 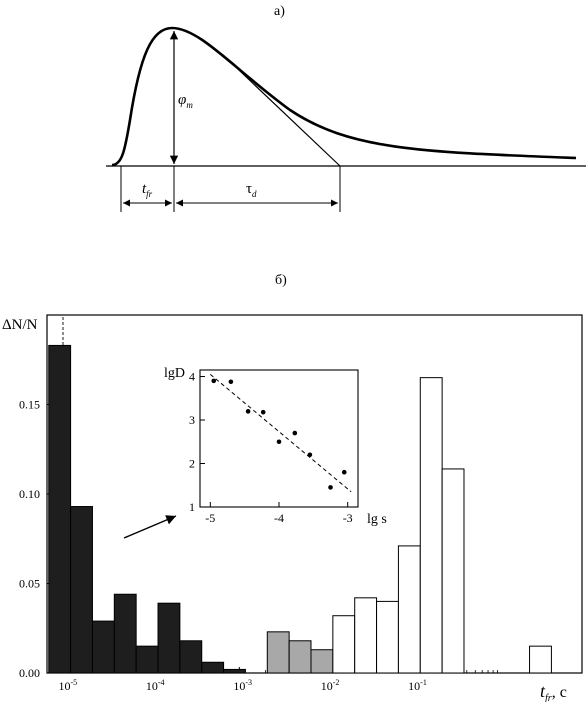 What do you see at coordinates (150, 527) in the screenshot?
I see `inset-pointer-arrow` at bounding box center [150, 527].